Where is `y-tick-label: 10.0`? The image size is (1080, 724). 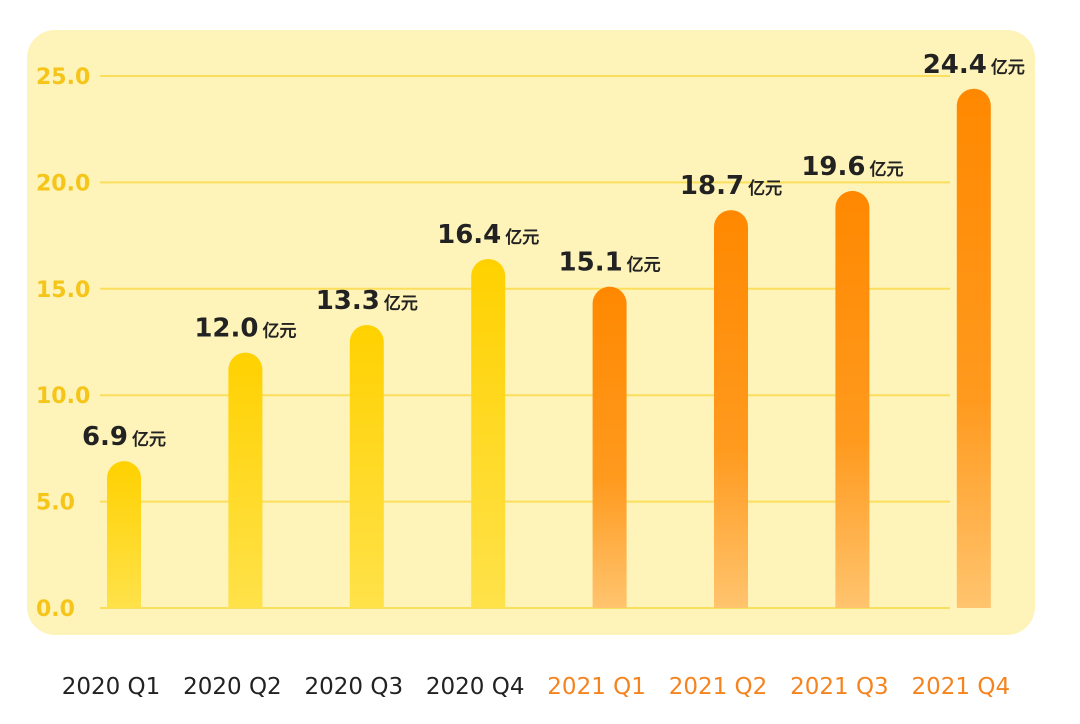
y-tick-label: 10.0 is located at coordinates (63, 396).